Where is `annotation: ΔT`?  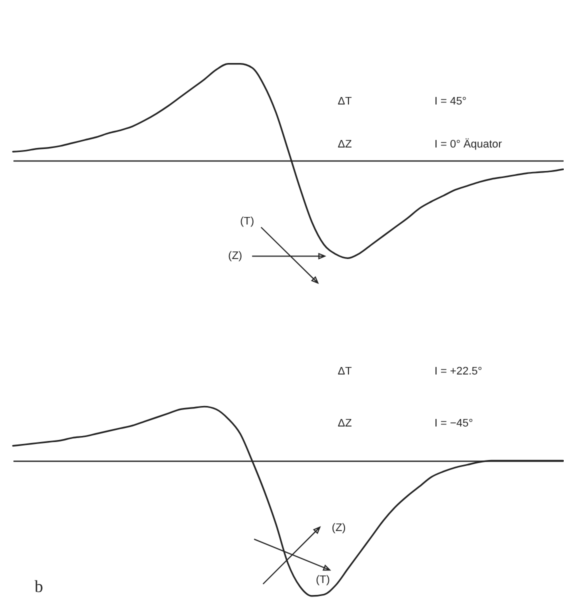
annotation: ΔT is located at coordinates (345, 102).